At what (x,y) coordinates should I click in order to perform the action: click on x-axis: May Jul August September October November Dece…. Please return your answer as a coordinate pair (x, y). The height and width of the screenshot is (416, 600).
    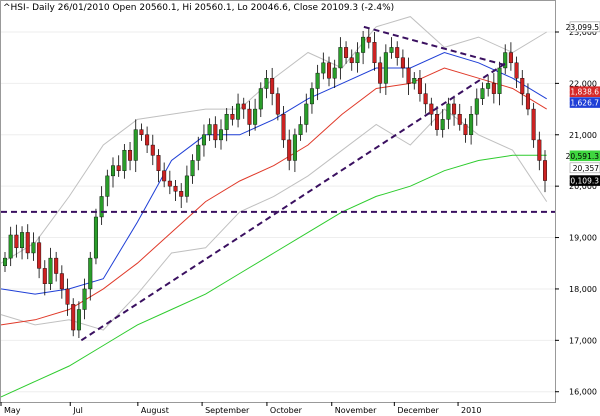
    Looking at the image, I should click on (240, 408).